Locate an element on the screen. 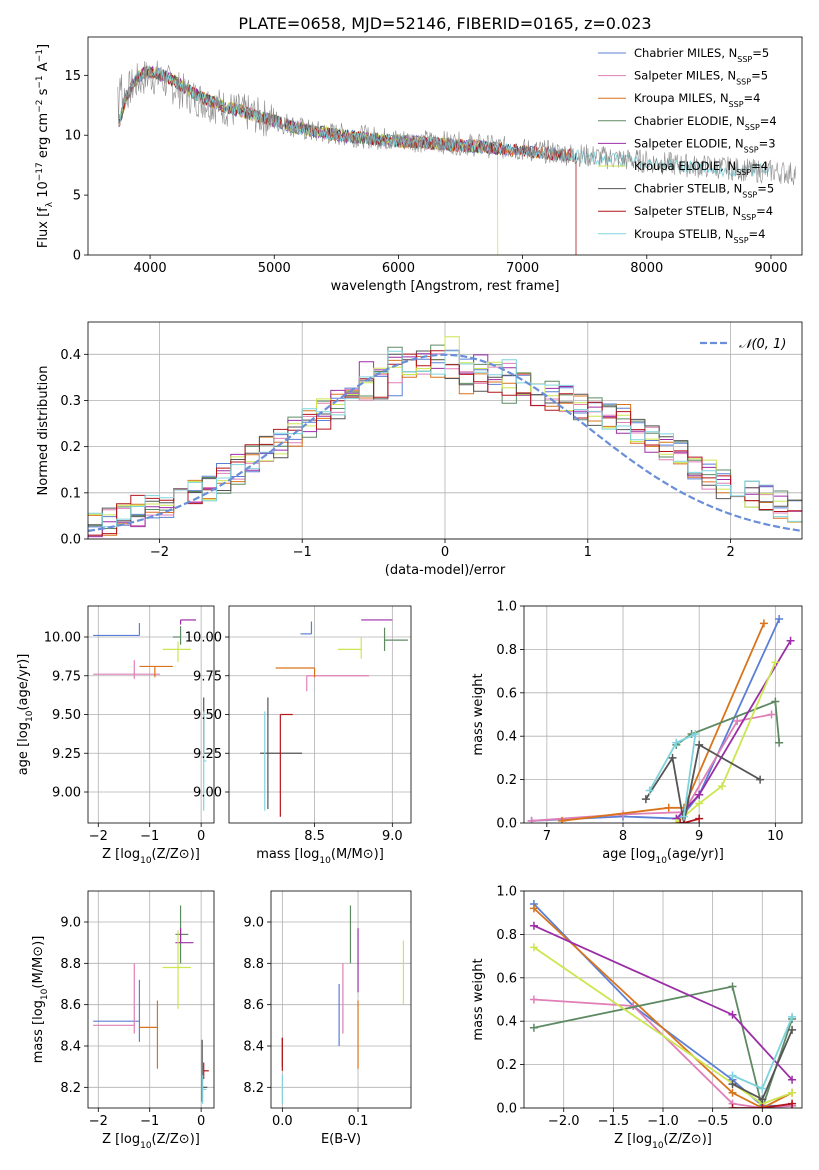 The width and height of the screenshot is (819, 1170). label-part: Z [ is located at coordinates (623, 1139).